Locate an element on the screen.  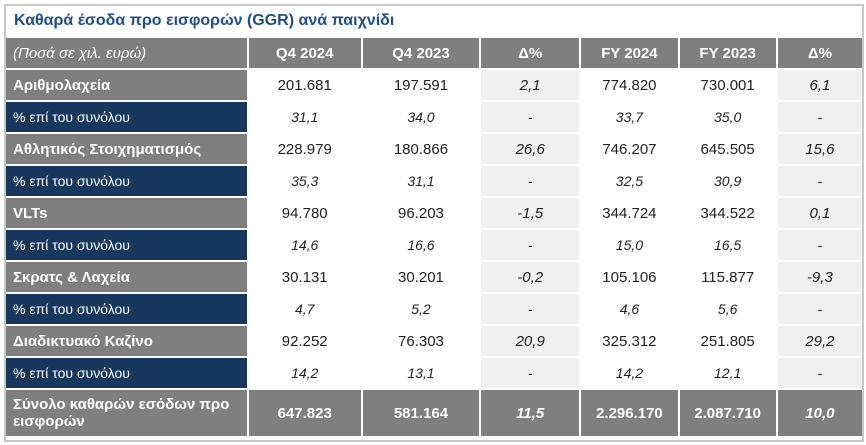
cell-q4-2023: 581.164 is located at coordinates (421, 413).